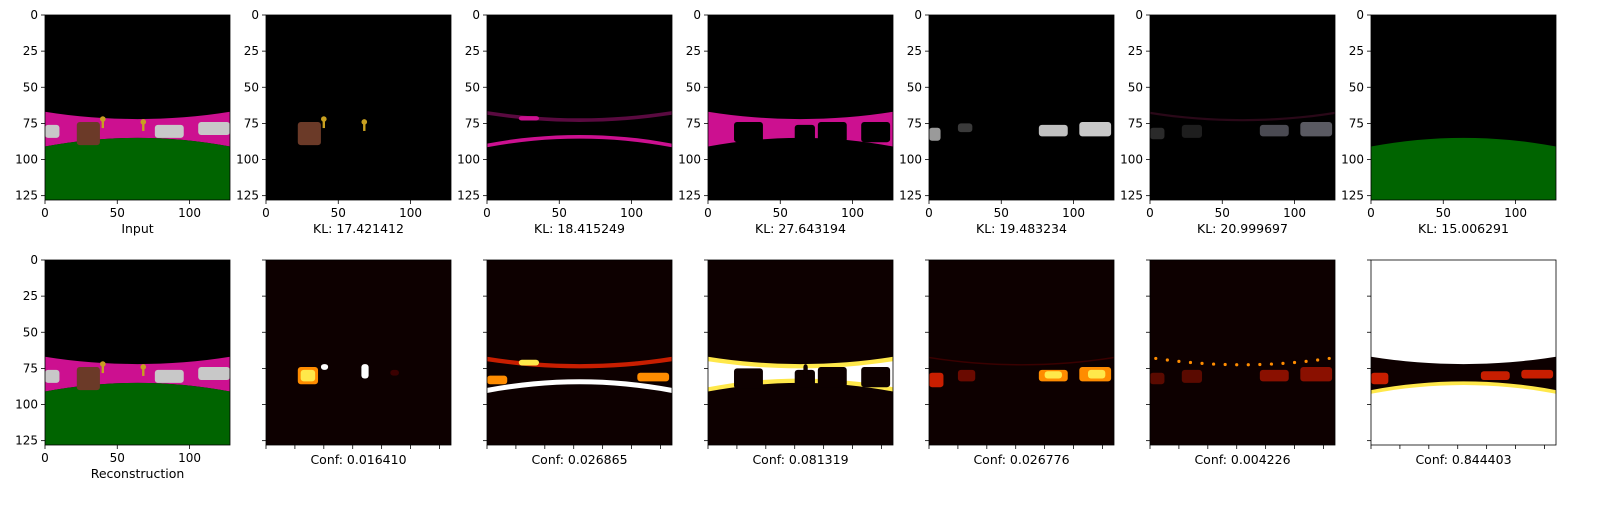 The width and height of the screenshot is (1609, 509). Describe the element at coordinates (1242, 116) in the screenshot. I see `wall-edge-top` at that location.